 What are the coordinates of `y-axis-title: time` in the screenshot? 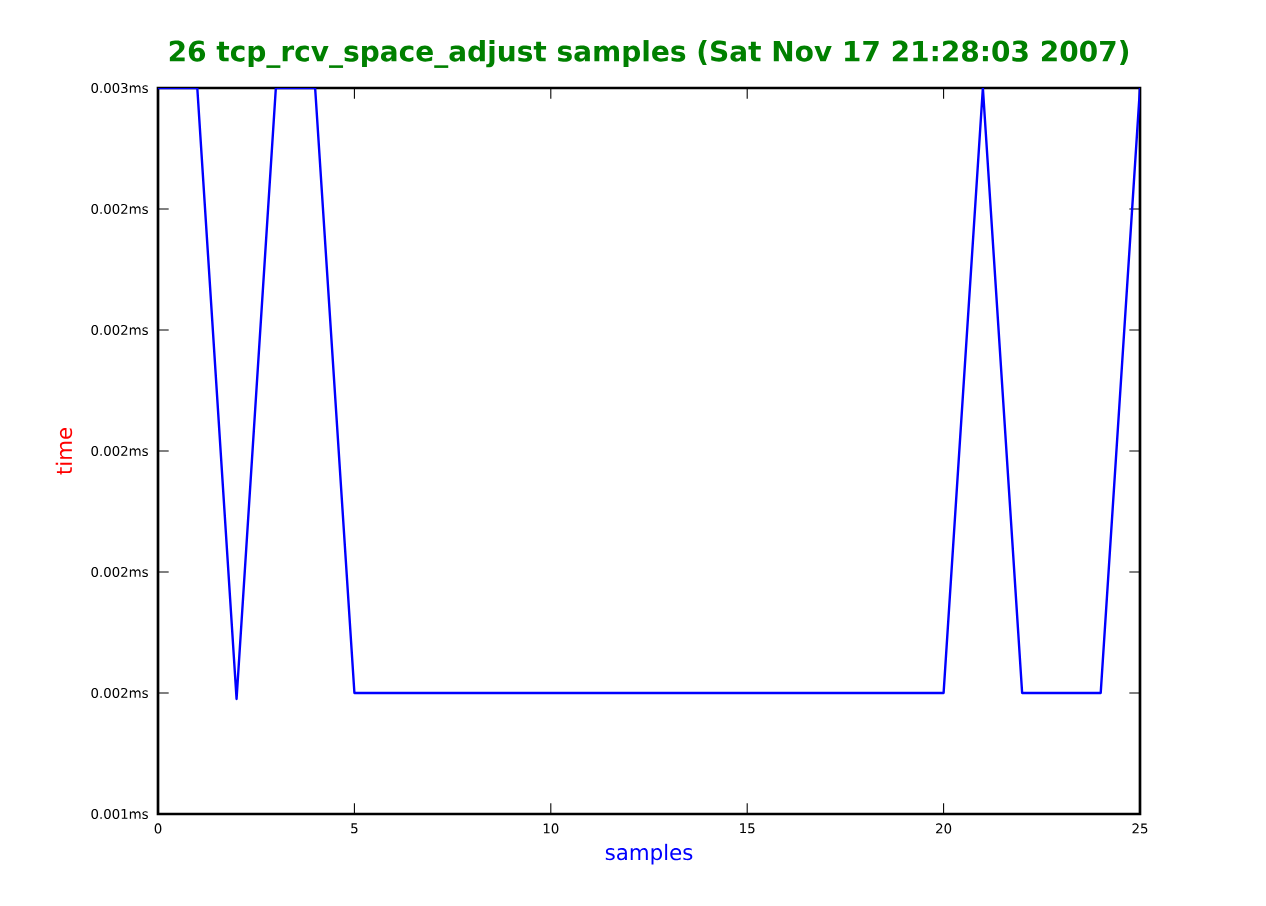 It's located at (64, 451).